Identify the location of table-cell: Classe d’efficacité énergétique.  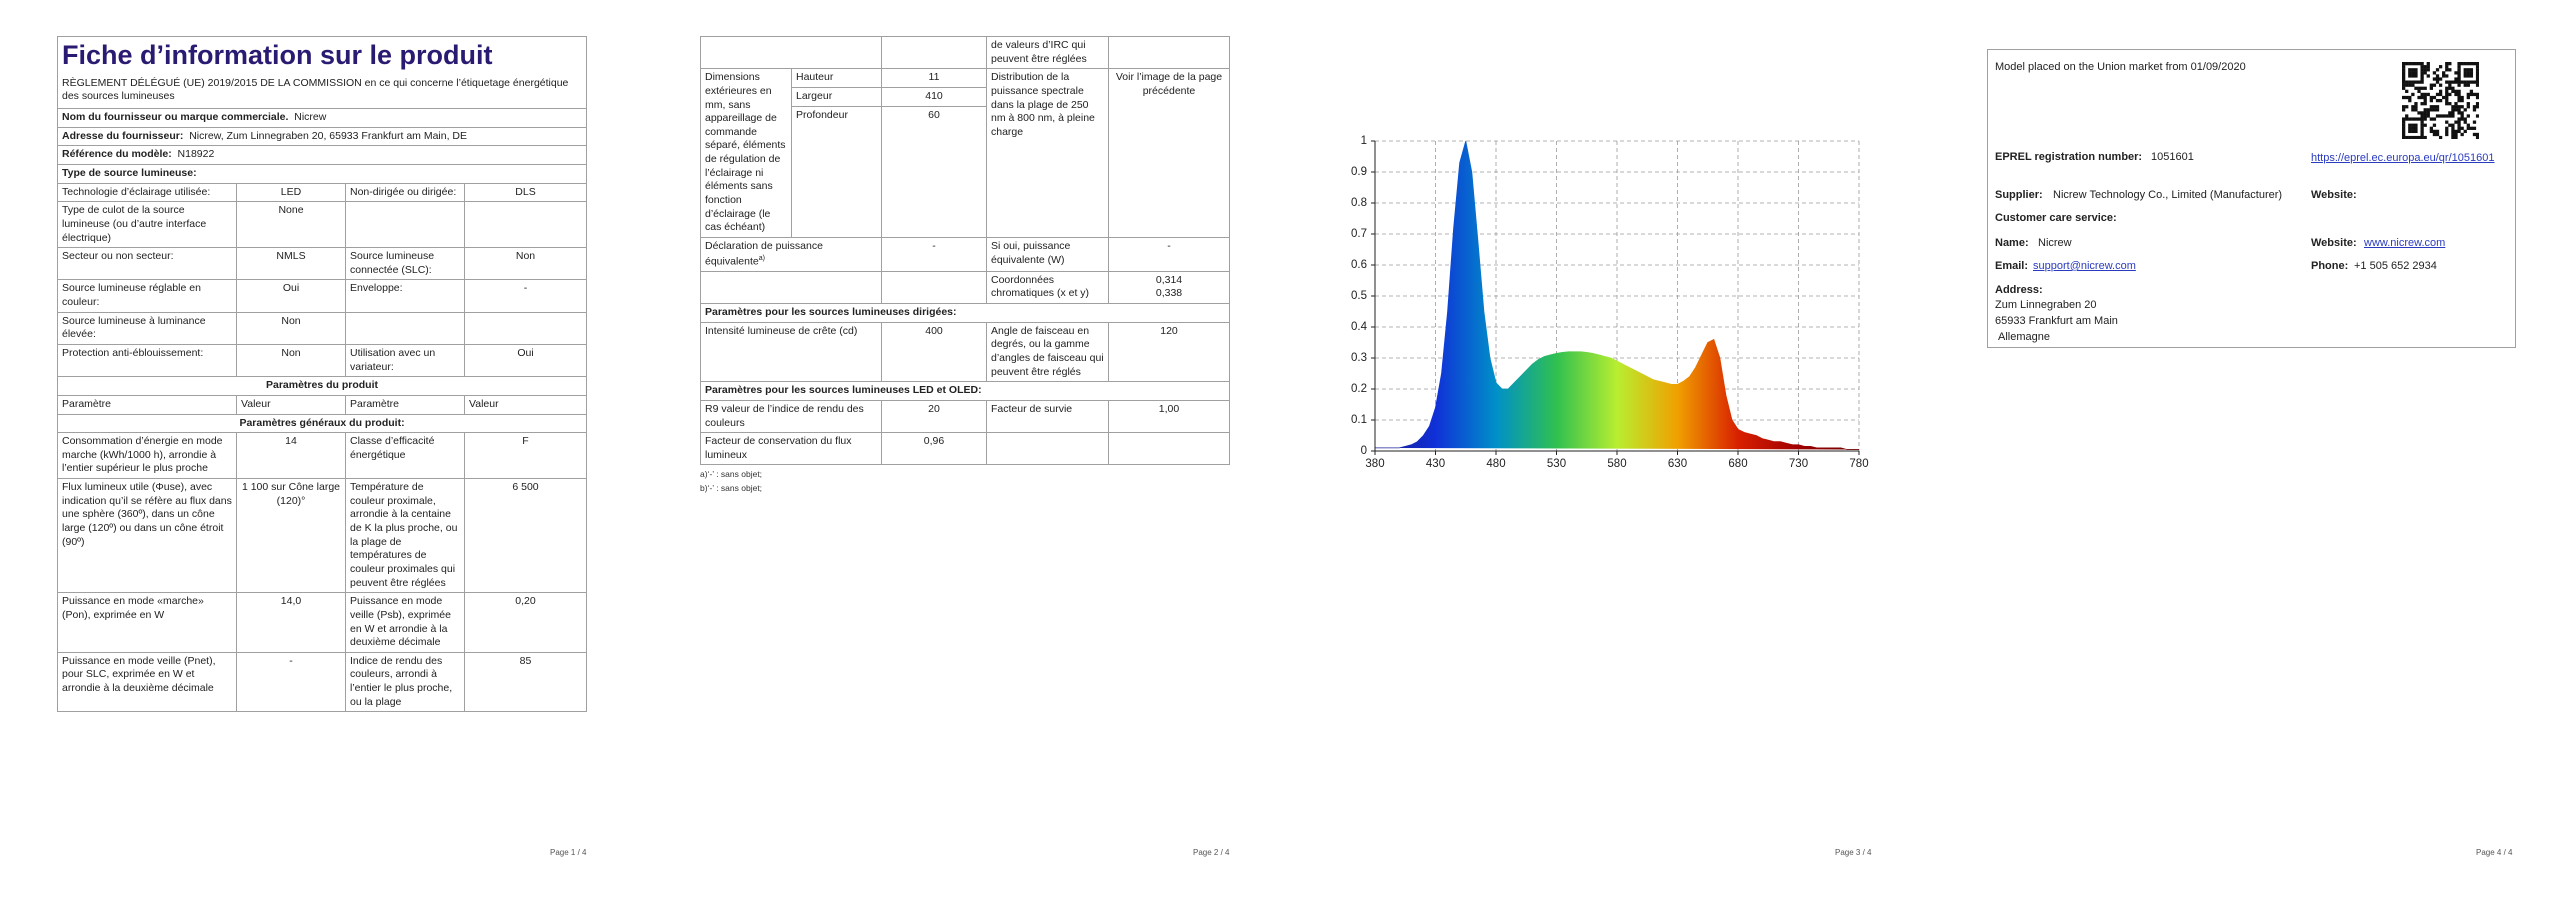
(405, 456).